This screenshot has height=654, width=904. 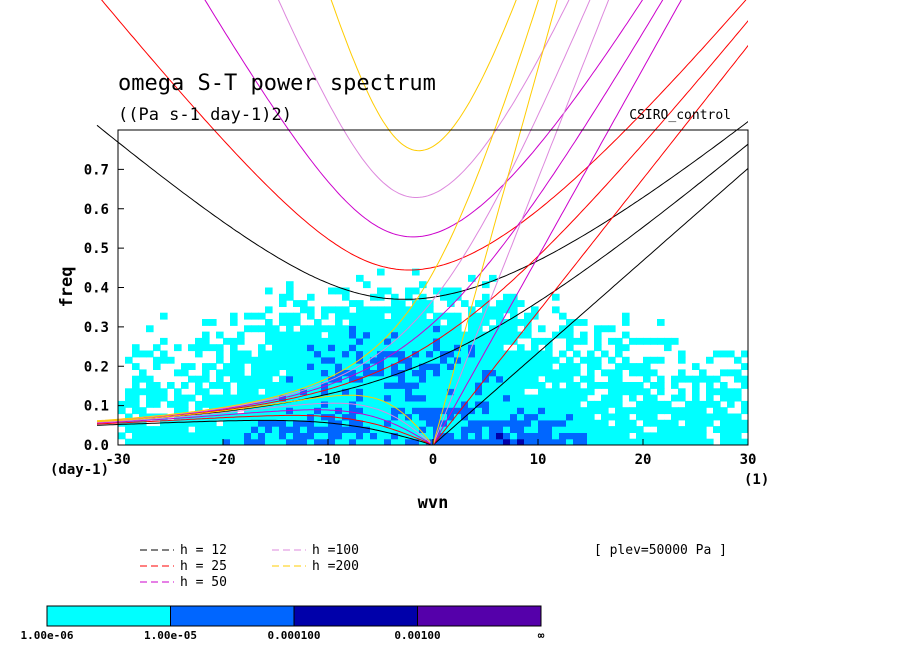 I want to click on gravity-wave-curve, so click(x=423, y=99).